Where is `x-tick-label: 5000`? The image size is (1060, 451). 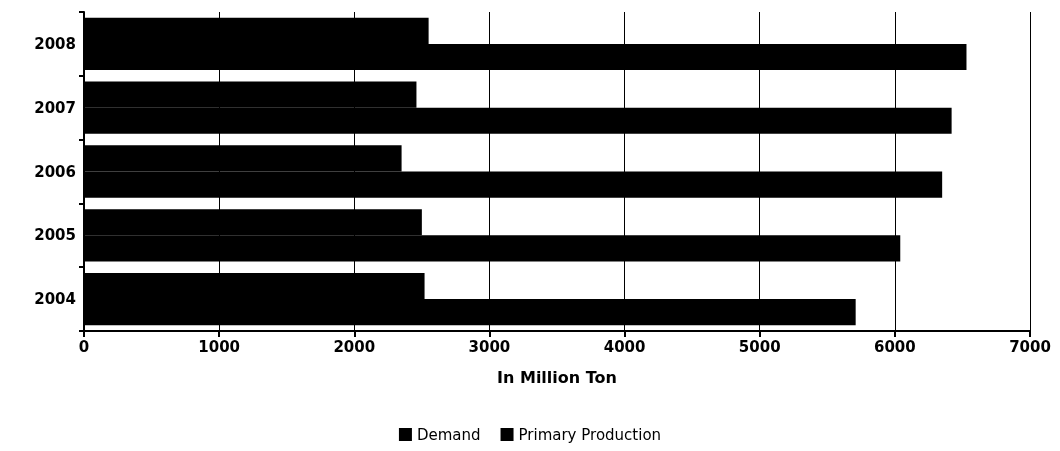
x-tick-label: 5000 is located at coordinates (759, 346).